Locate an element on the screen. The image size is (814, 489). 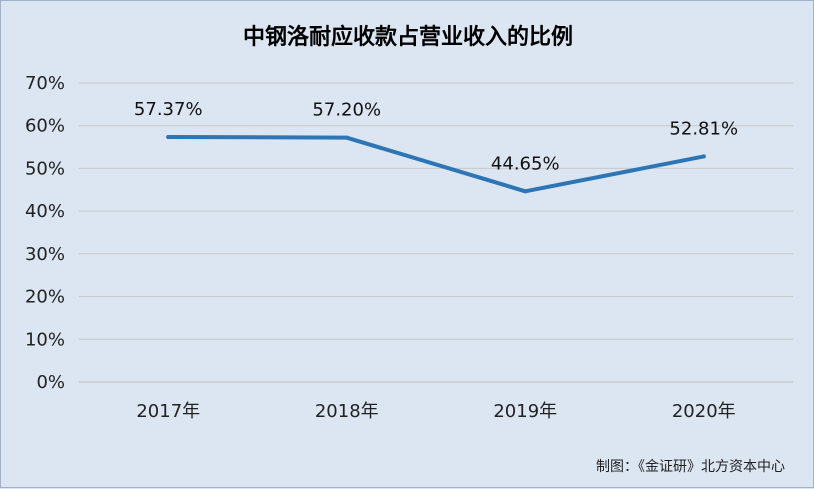
data-label: 44.65% is located at coordinates (525, 163).